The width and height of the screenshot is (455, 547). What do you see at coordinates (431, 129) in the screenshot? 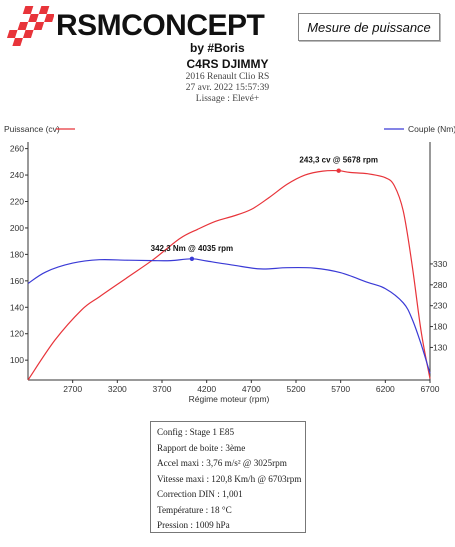
I see `right-axis-title: Couple (Nm)` at bounding box center [431, 129].